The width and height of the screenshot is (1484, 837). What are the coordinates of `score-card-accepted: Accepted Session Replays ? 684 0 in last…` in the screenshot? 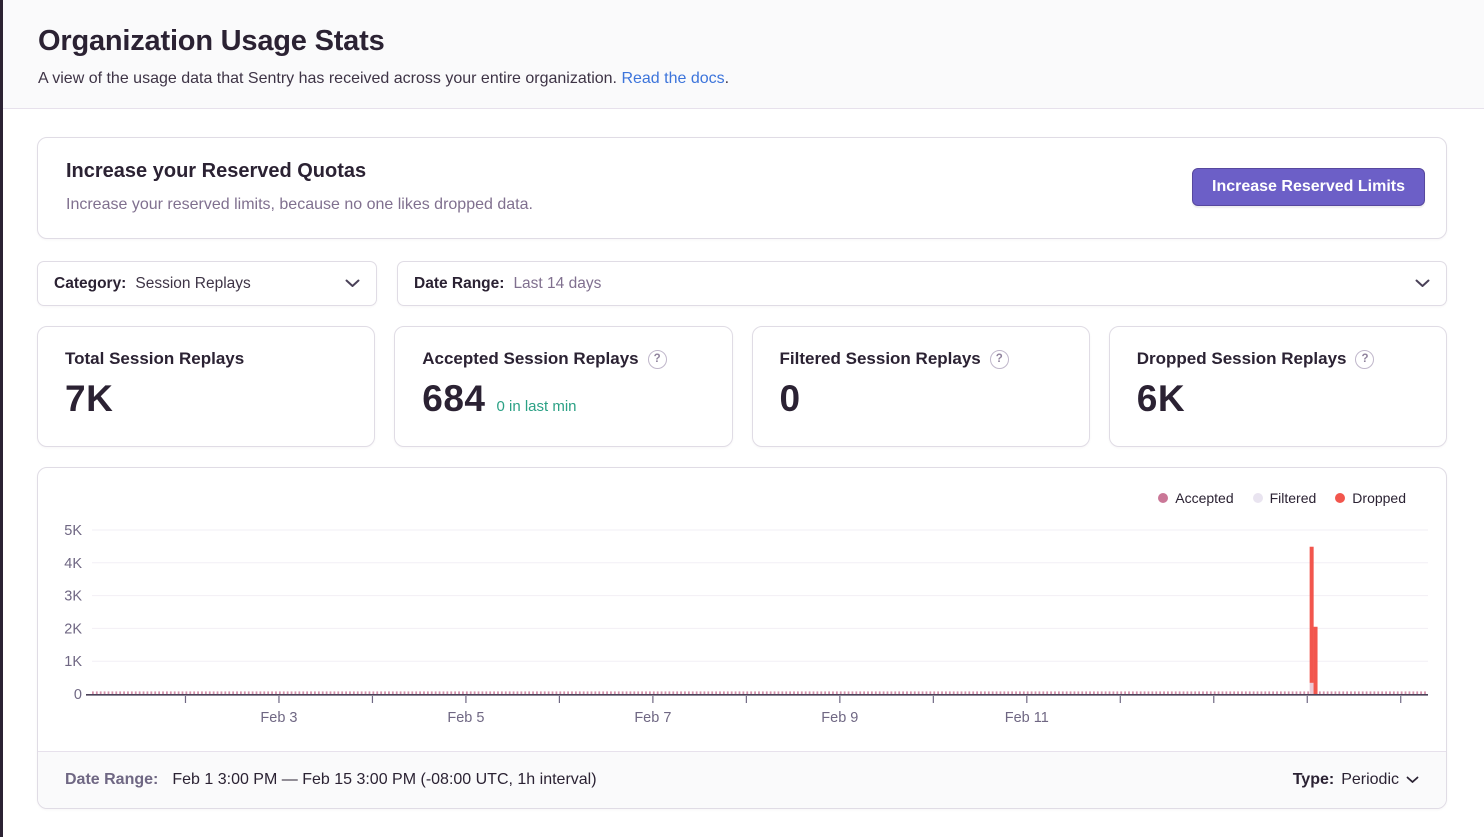 It's located at (563, 386).